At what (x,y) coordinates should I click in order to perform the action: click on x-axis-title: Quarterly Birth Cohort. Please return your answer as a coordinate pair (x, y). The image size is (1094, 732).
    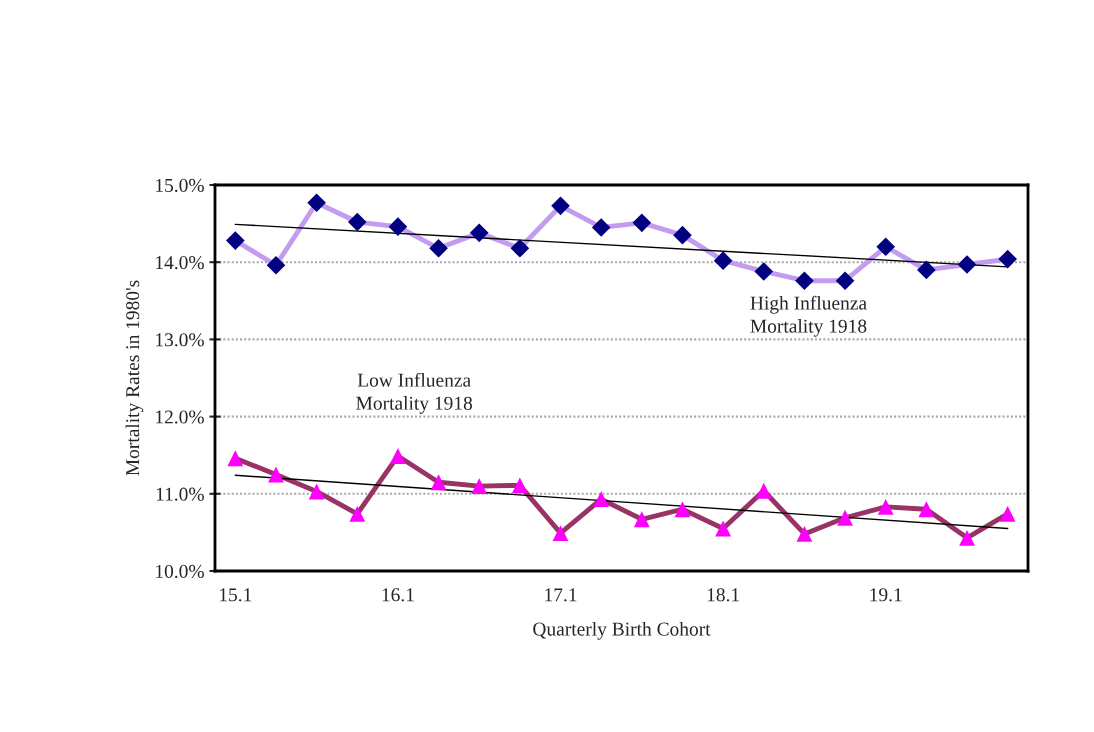
    Looking at the image, I should click on (622, 630).